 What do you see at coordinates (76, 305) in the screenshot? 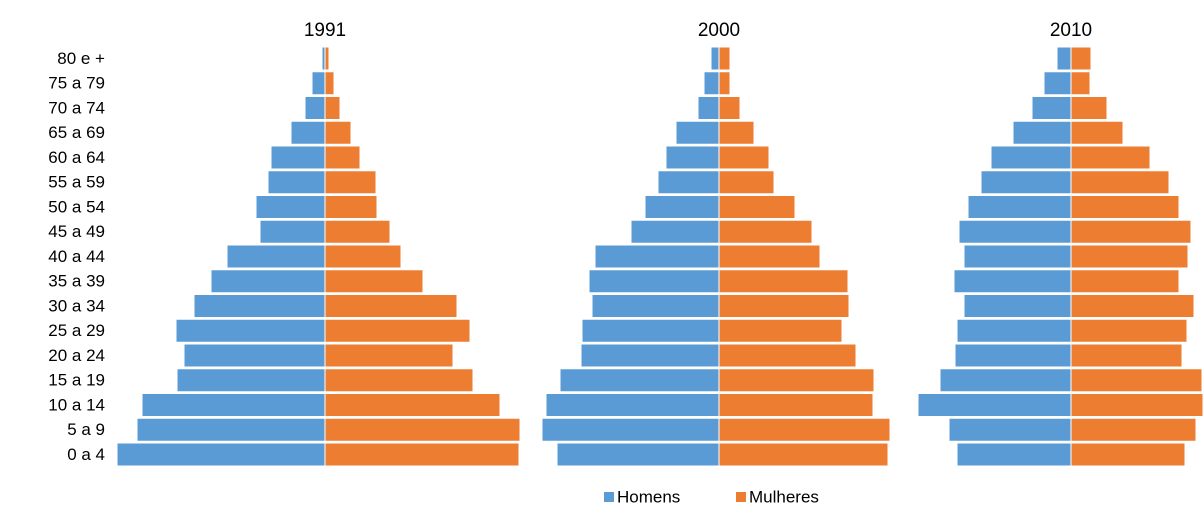
I see `category-label: 30 a 34` at bounding box center [76, 305].